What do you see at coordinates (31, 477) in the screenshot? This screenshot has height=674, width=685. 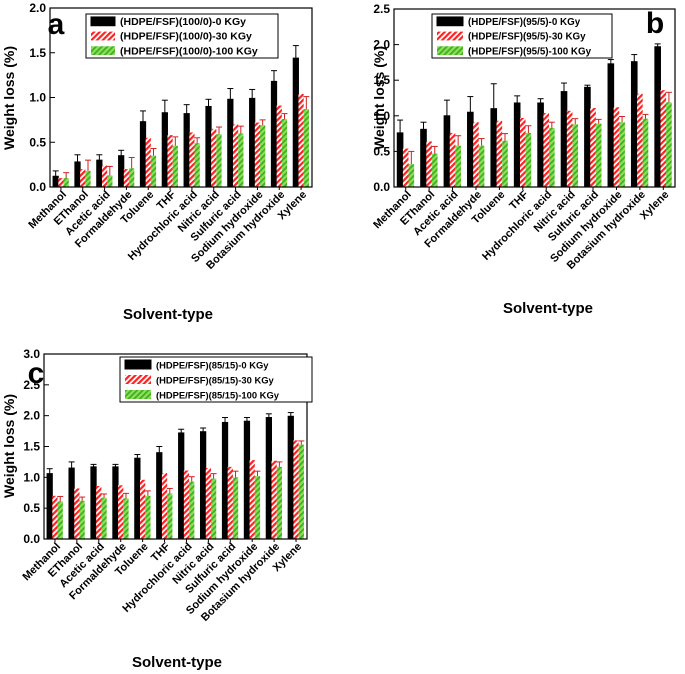 I see `y-tick-label-c: 1.0` at bounding box center [31, 477].